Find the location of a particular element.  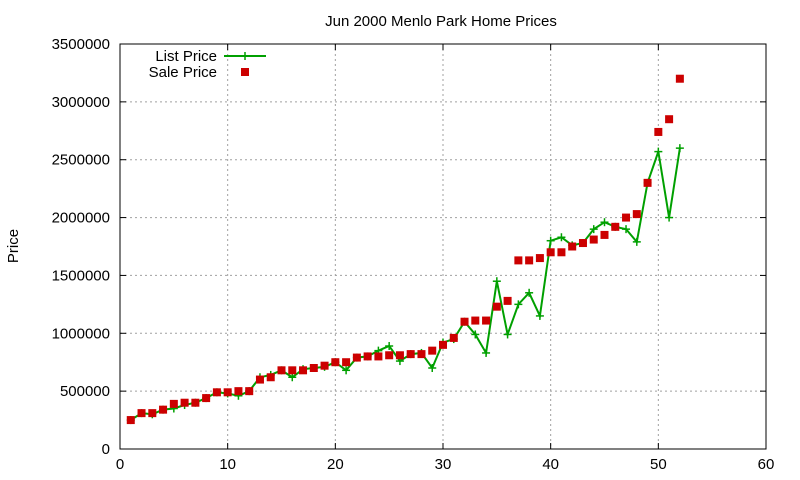

legend-cross-swatch is located at coordinates (245, 56).